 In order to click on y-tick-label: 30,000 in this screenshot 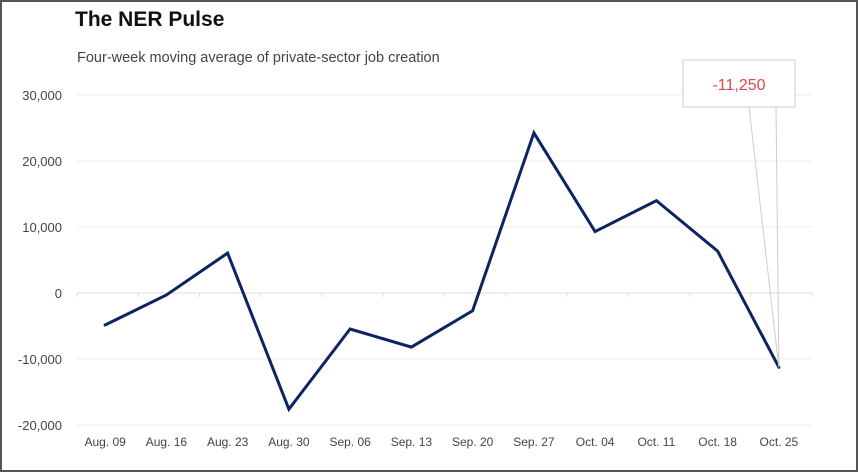, I will do `click(42, 95)`.